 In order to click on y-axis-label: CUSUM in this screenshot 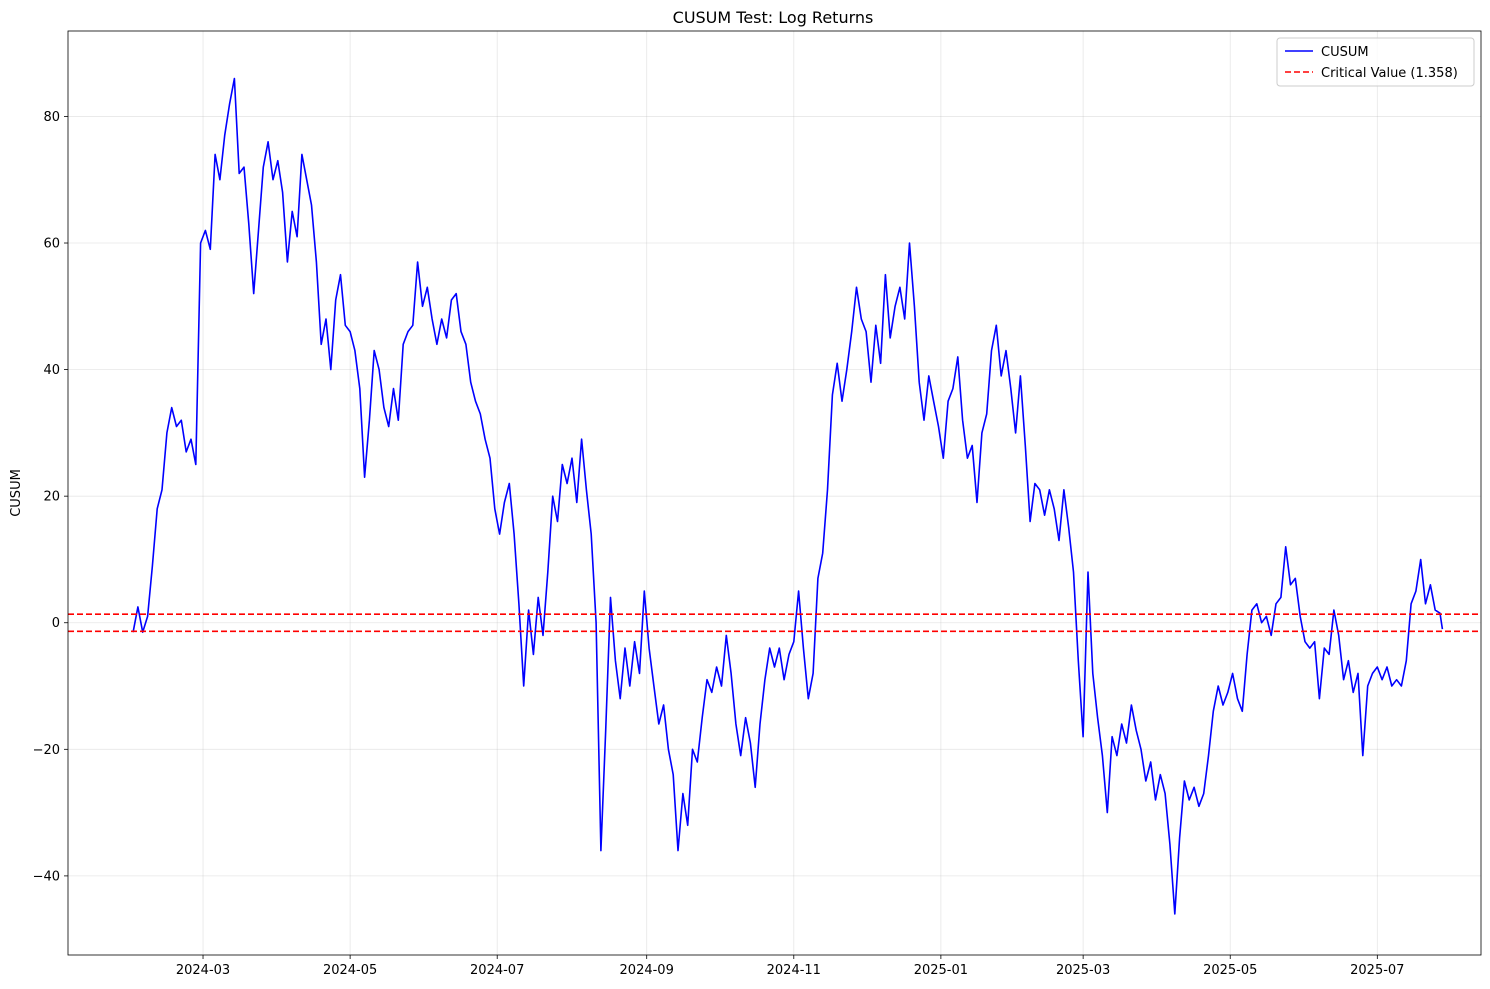, I will do `click(16, 493)`.